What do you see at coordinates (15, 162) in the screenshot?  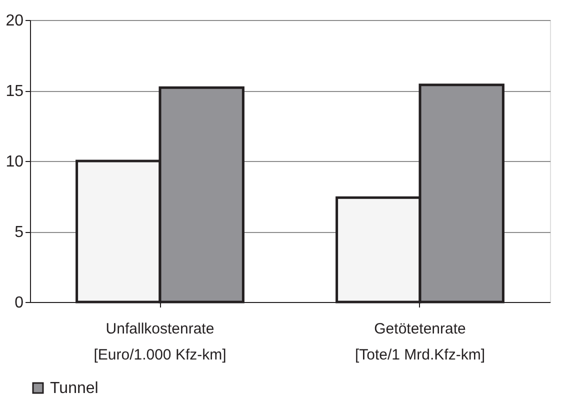 I see `y-tick-label: 10` at bounding box center [15, 162].